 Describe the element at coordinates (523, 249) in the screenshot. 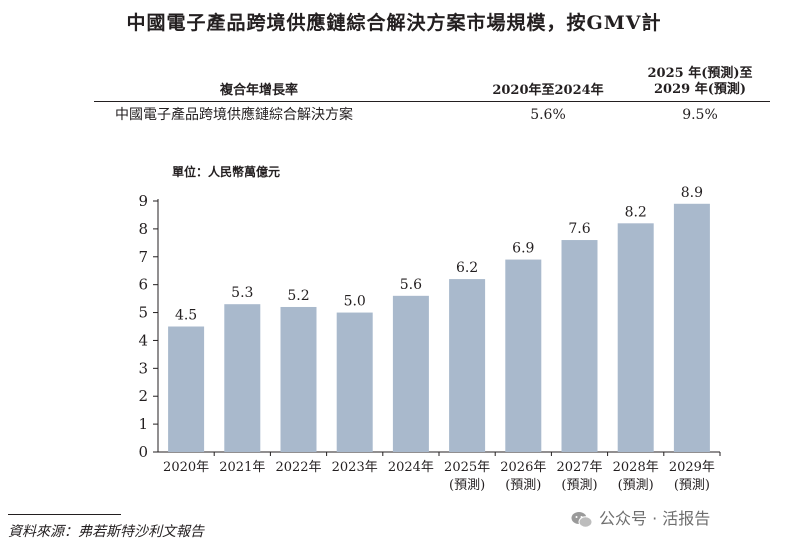

I see `bar-value-label: 6.9` at that location.